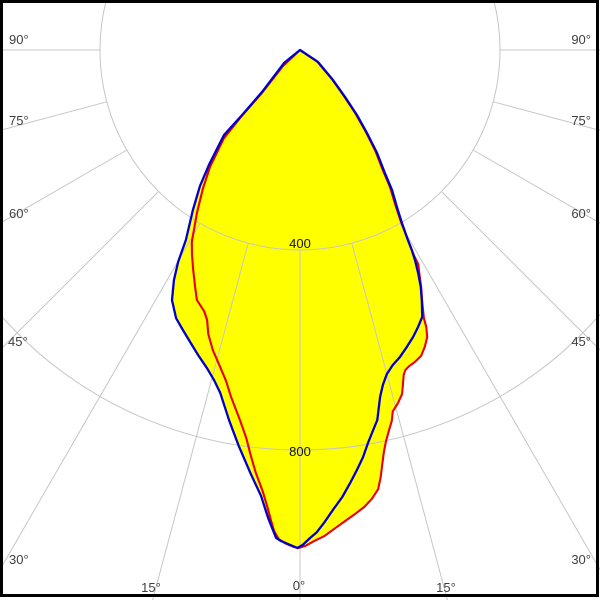 This screenshot has width=600, height=600. I want to click on angle-label-bottom-15-left: 15°, so click(151, 587).